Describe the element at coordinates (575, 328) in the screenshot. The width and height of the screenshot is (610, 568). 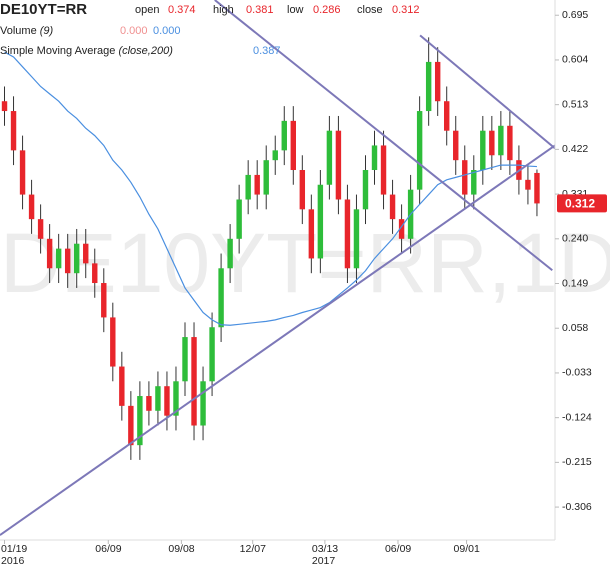
I see `y-tick-label: 0.058` at that location.